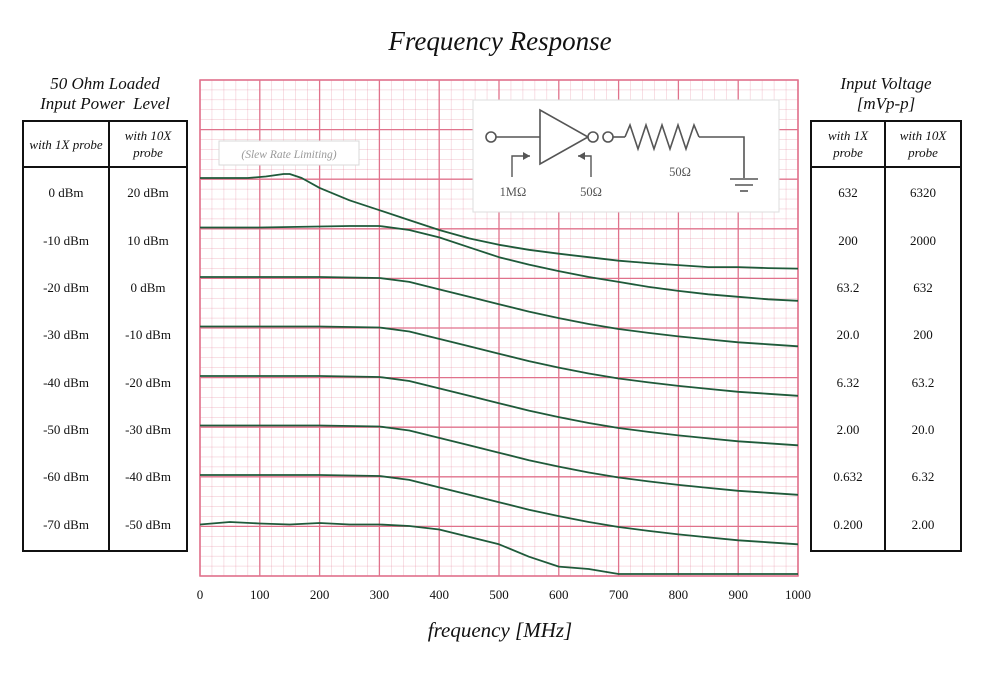 This screenshot has height=682, width=1000. Describe the element at coordinates (320, 594) in the screenshot. I see `x-tick-label: 200` at that location.